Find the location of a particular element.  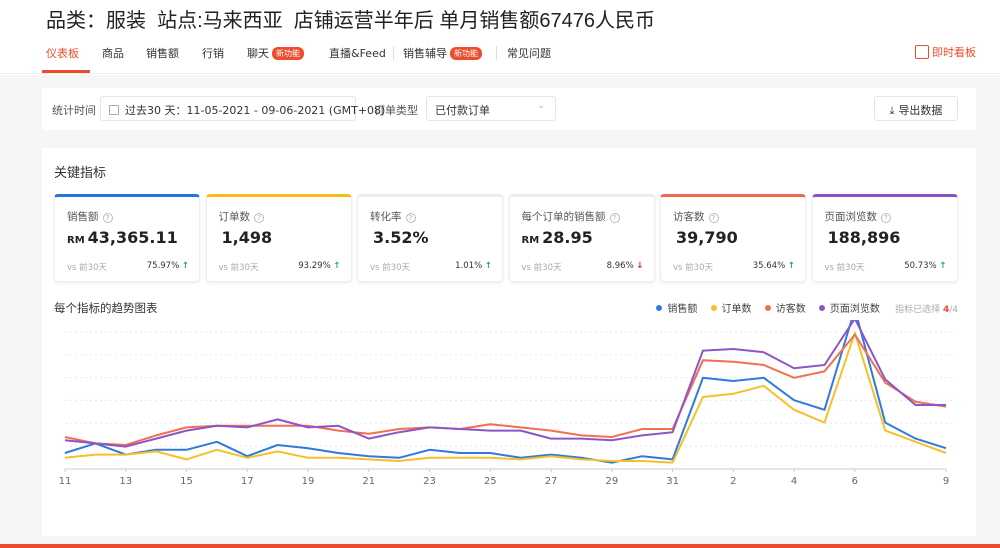

chart-title: 每个指标的趋势图表 is located at coordinates (106, 308).